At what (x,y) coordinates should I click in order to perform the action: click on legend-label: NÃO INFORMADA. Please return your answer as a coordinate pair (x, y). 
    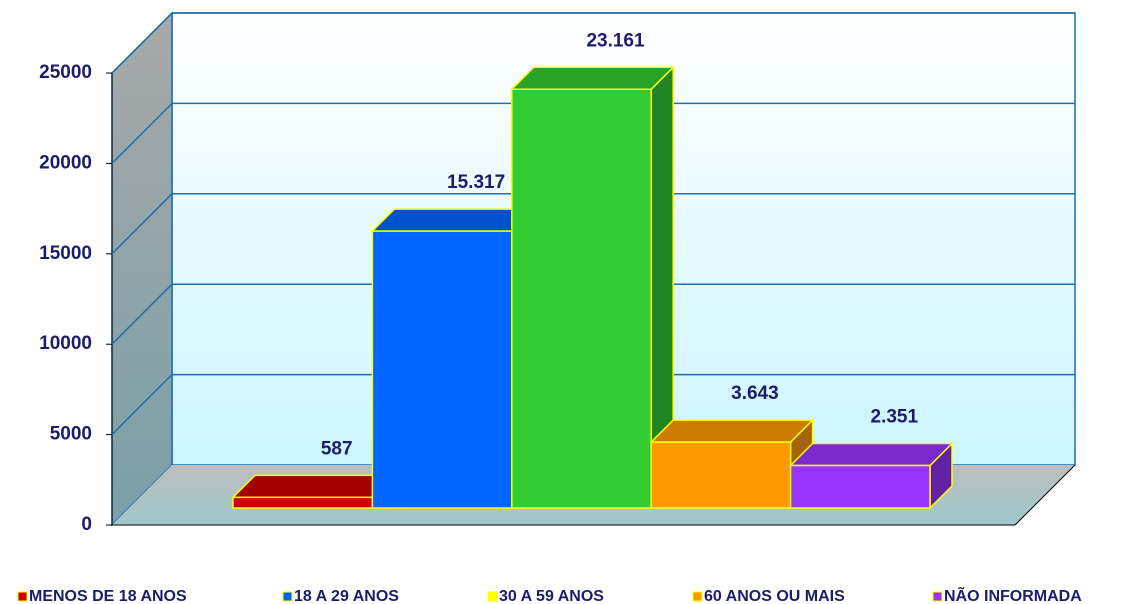
    Looking at the image, I should click on (1013, 594).